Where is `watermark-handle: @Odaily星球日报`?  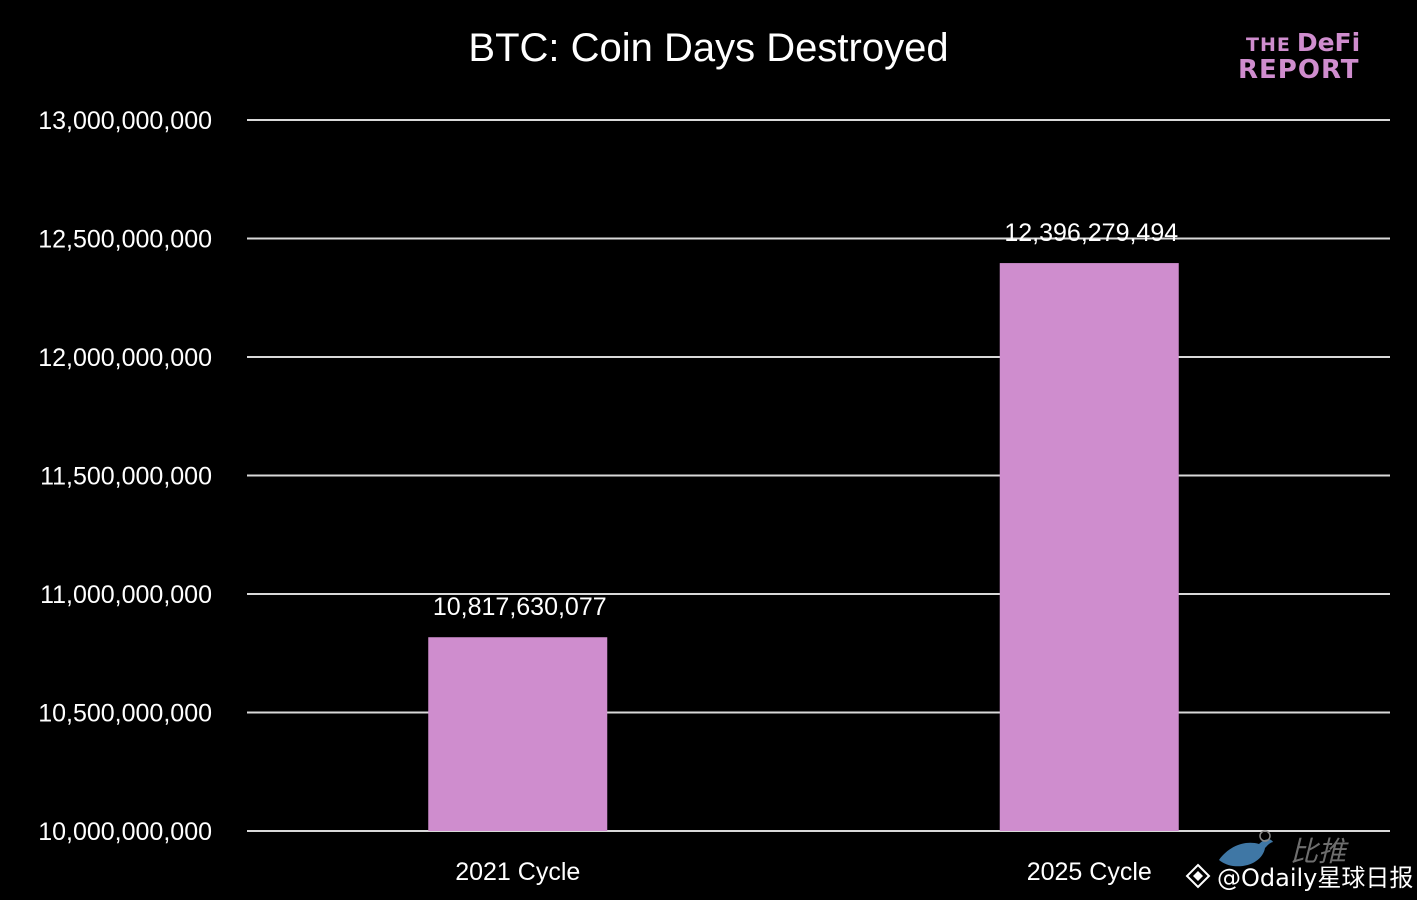
watermark-handle: @Odaily星球日报 is located at coordinates (1315, 878).